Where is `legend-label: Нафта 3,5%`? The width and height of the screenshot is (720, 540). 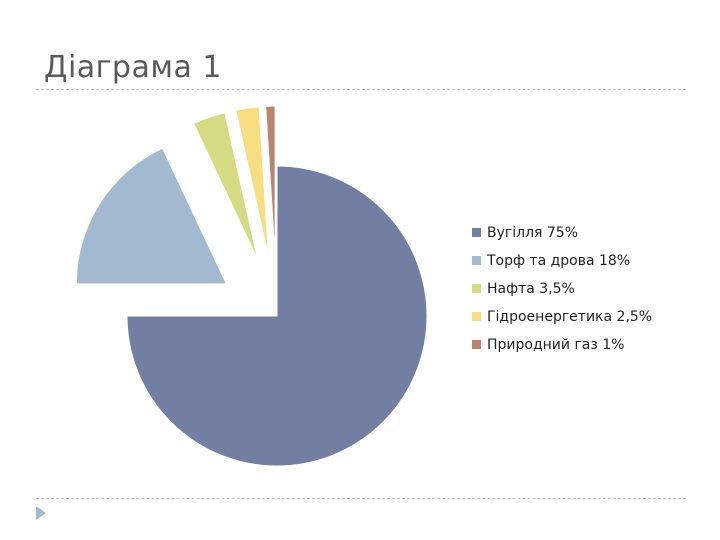
legend-label: Нафта 3,5% is located at coordinates (531, 289).